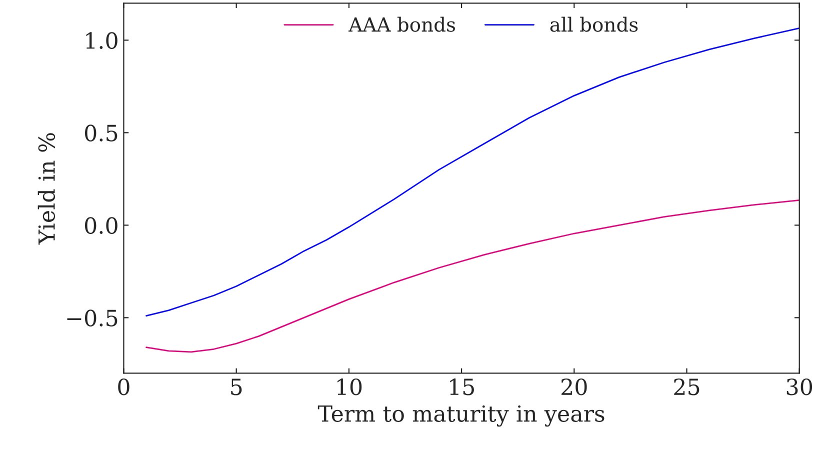 The height and width of the screenshot is (454, 814). I want to click on legend-label: AAA bonds, so click(402, 24).